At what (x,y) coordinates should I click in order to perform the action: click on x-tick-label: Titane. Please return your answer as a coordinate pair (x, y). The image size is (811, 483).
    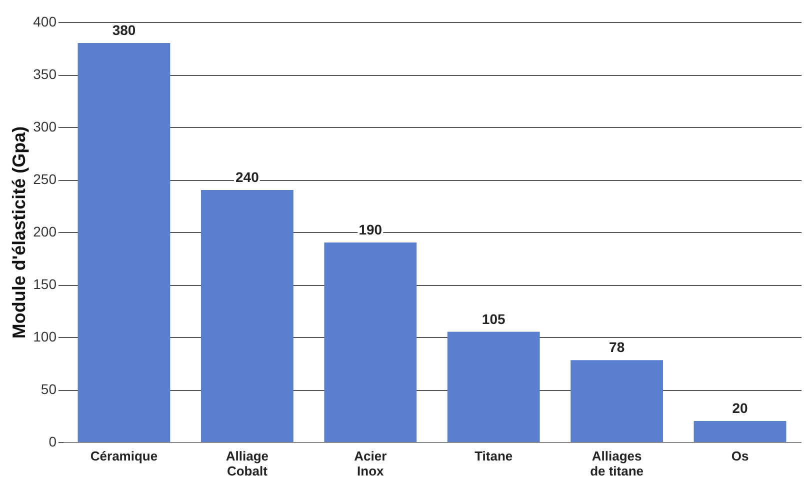
    Looking at the image, I should click on (493, 456).